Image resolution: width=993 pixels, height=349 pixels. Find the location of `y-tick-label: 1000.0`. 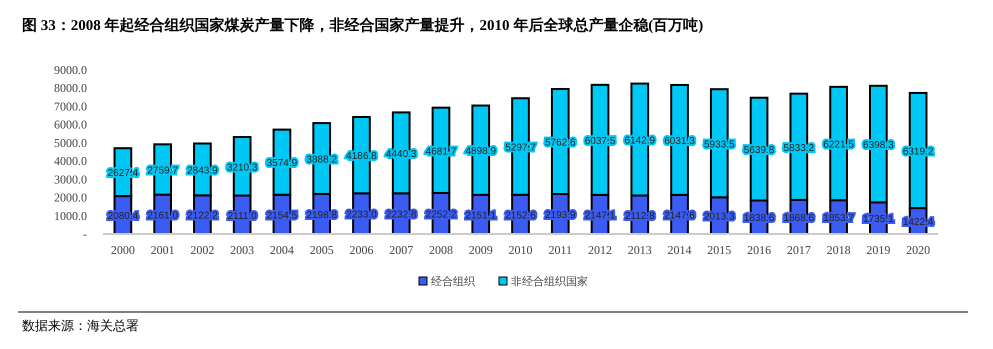

y-tick-label: 1000.0 is located at coordinates (70, 215).